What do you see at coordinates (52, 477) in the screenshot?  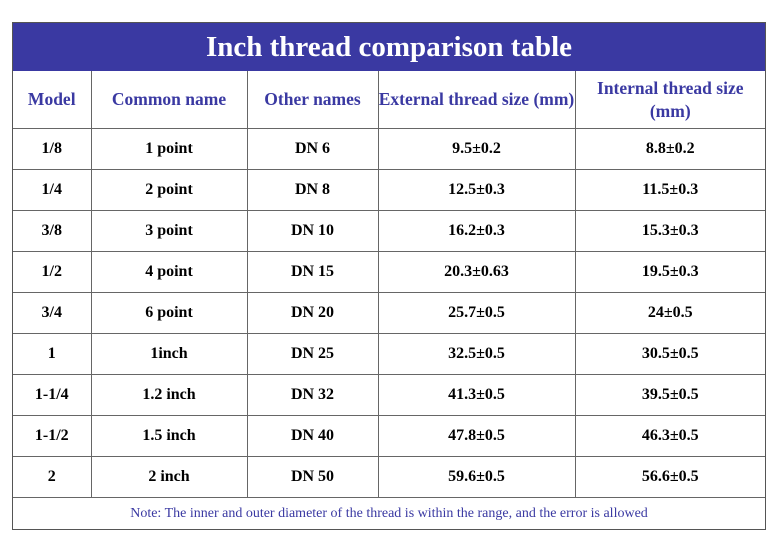 I see `cell-model: 2` at bounding box center [52, 477].